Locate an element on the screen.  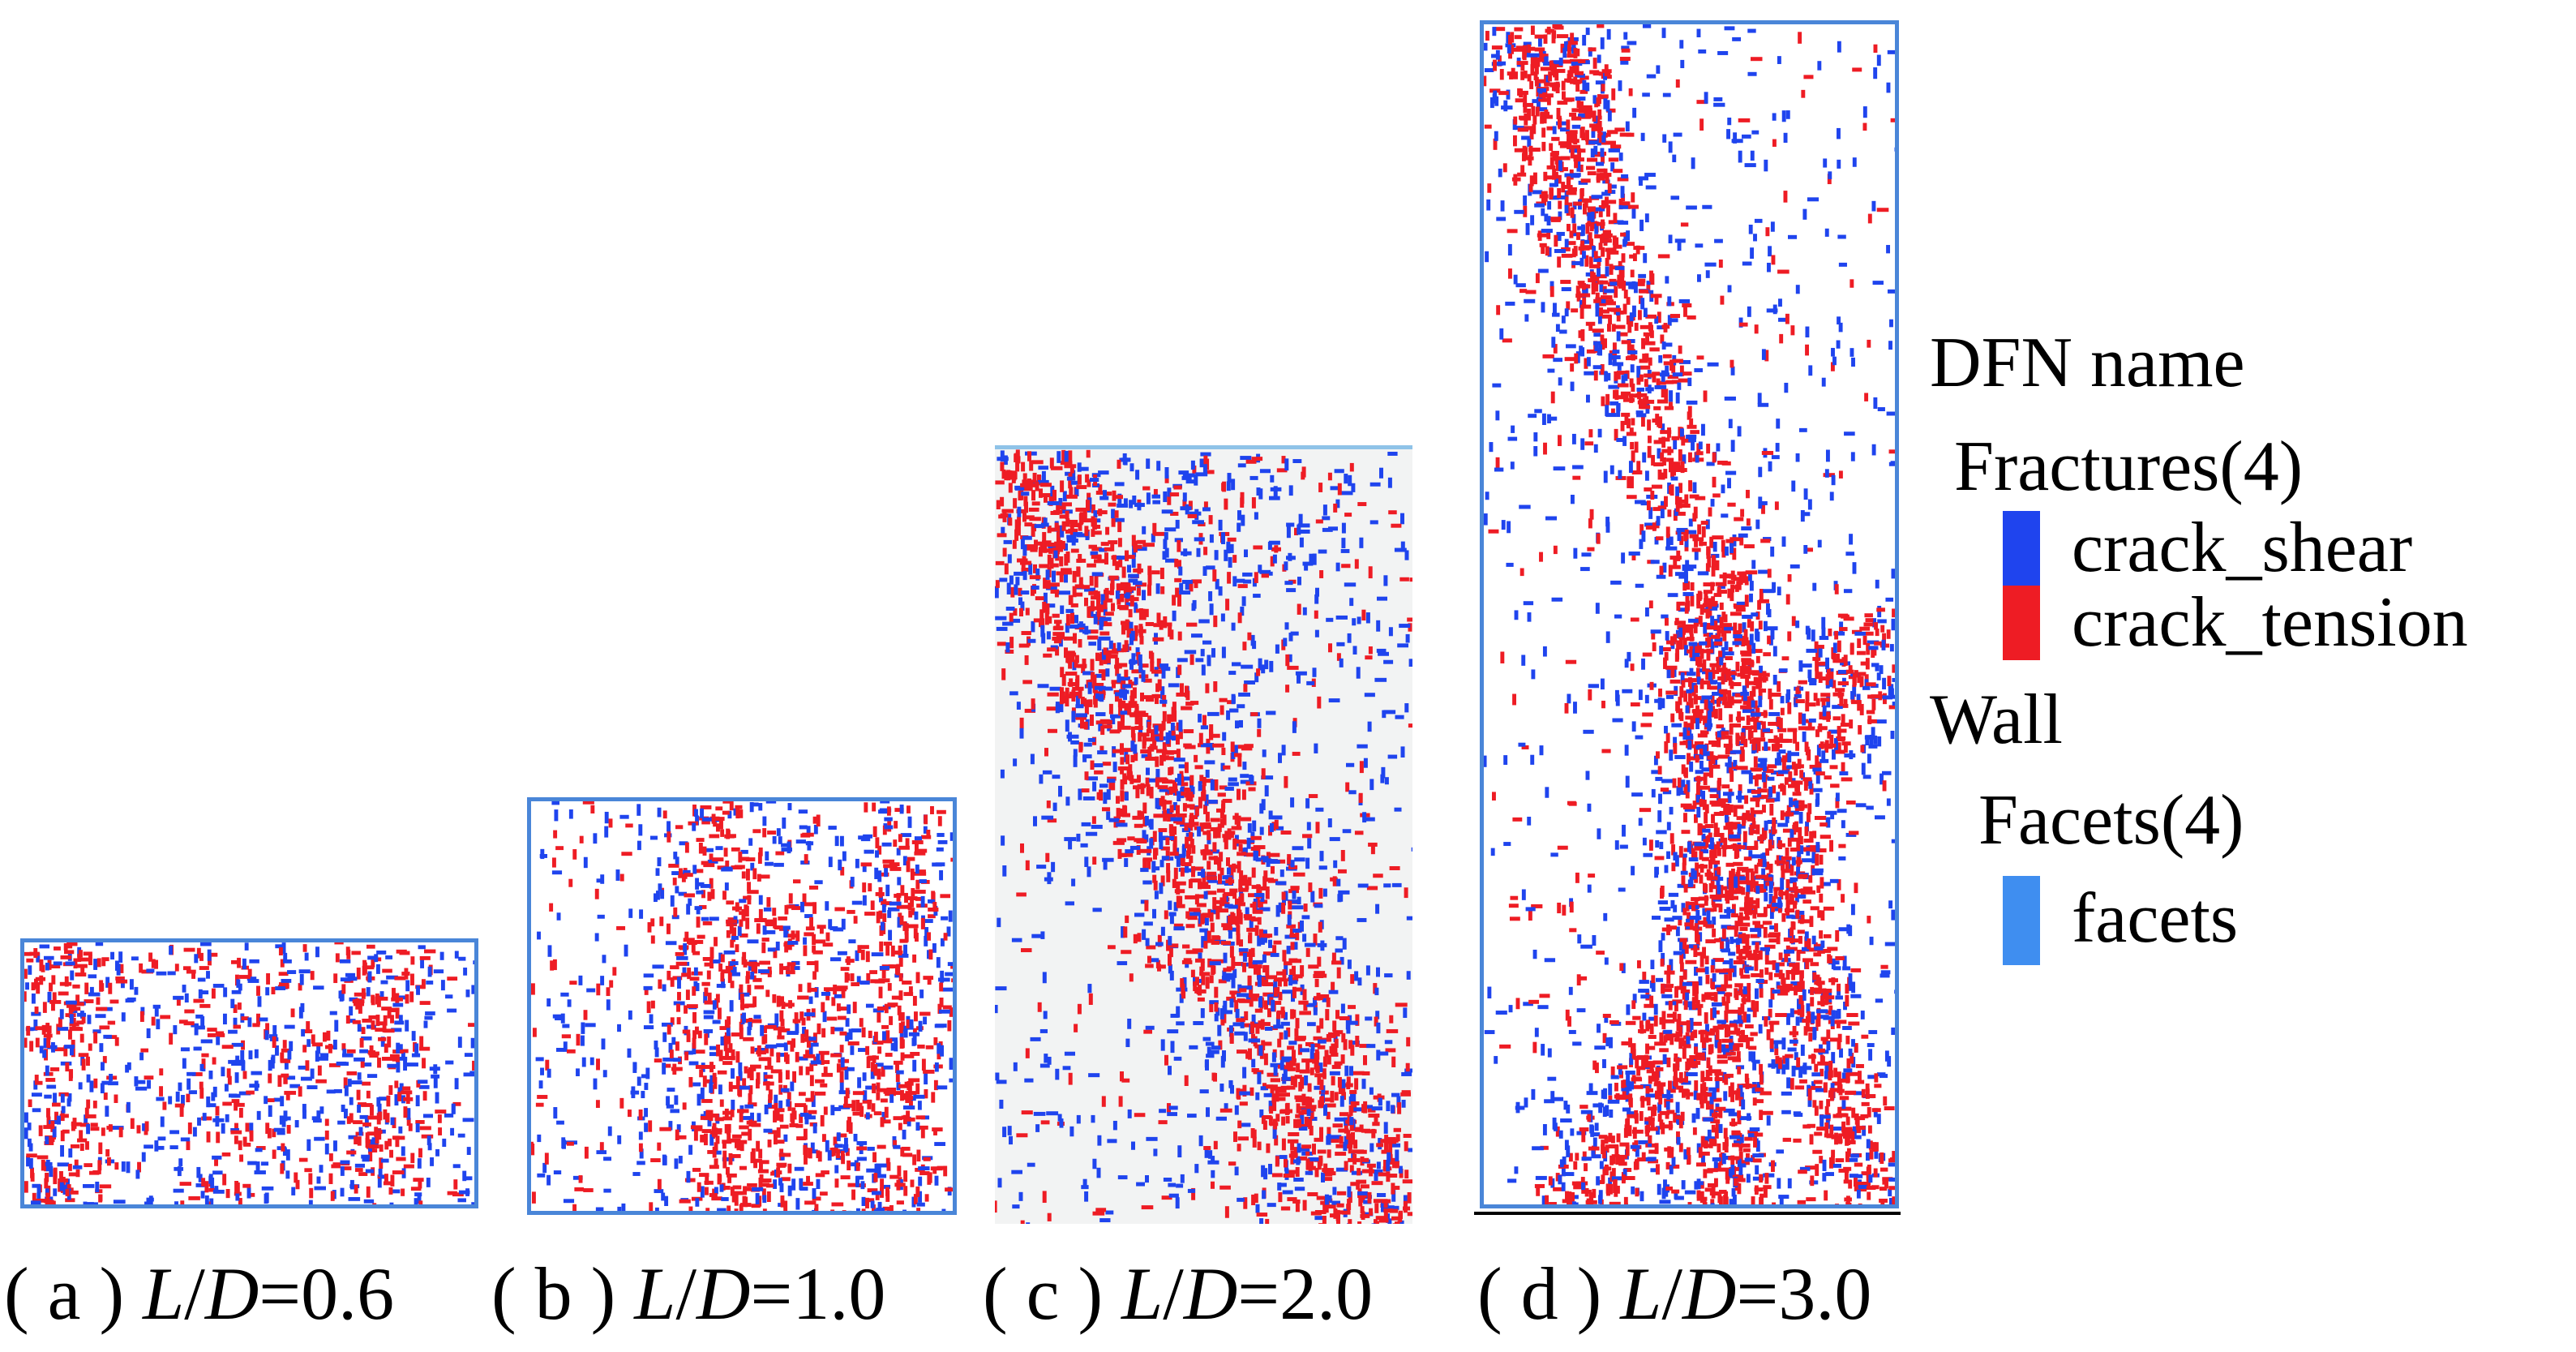
specimen-panel-a is located at coordinates (249, 1073).